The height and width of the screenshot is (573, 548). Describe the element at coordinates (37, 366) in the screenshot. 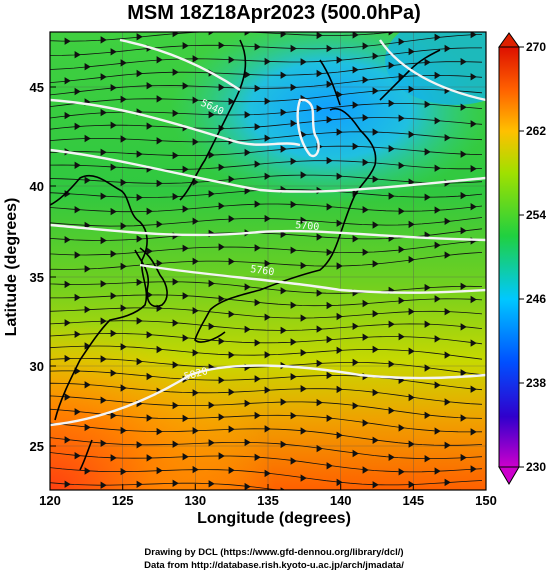

I see `y-tick-label: 30` at that location.